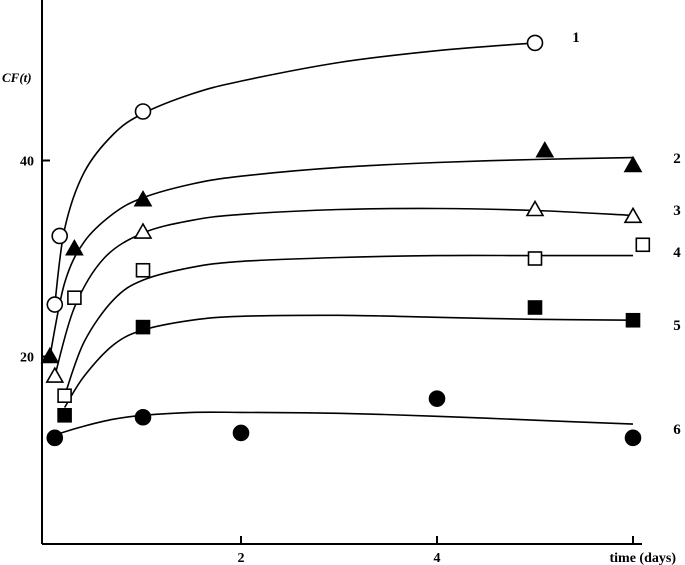 The height and width of the screenshot is (565, 685). What do you see at coordinates (677, 253) in the screenshot?
I see `curve-label-4: 4` at bounding box center [677, 253].